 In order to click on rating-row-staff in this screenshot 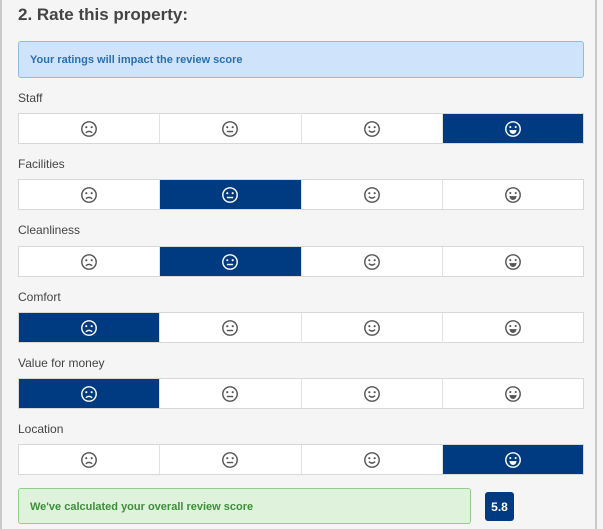, I will do `click(301, 128)`.